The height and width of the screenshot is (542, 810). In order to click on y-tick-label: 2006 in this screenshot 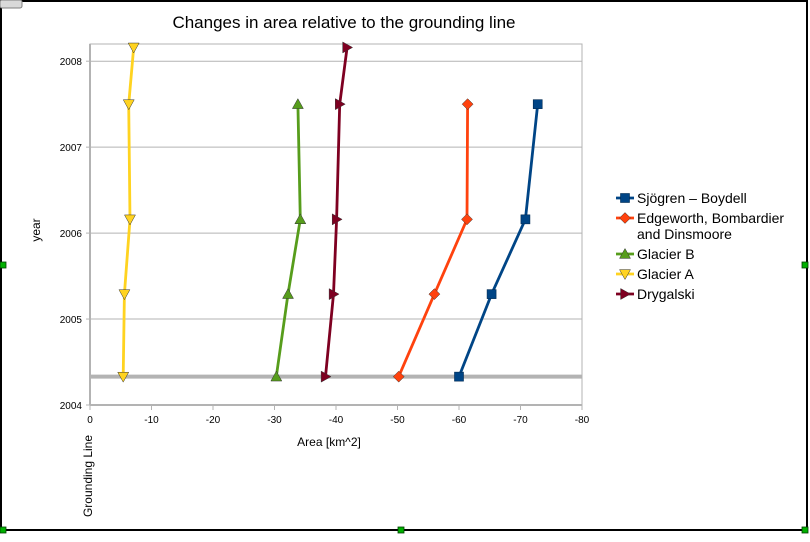, I will do `click(71, 234)`.